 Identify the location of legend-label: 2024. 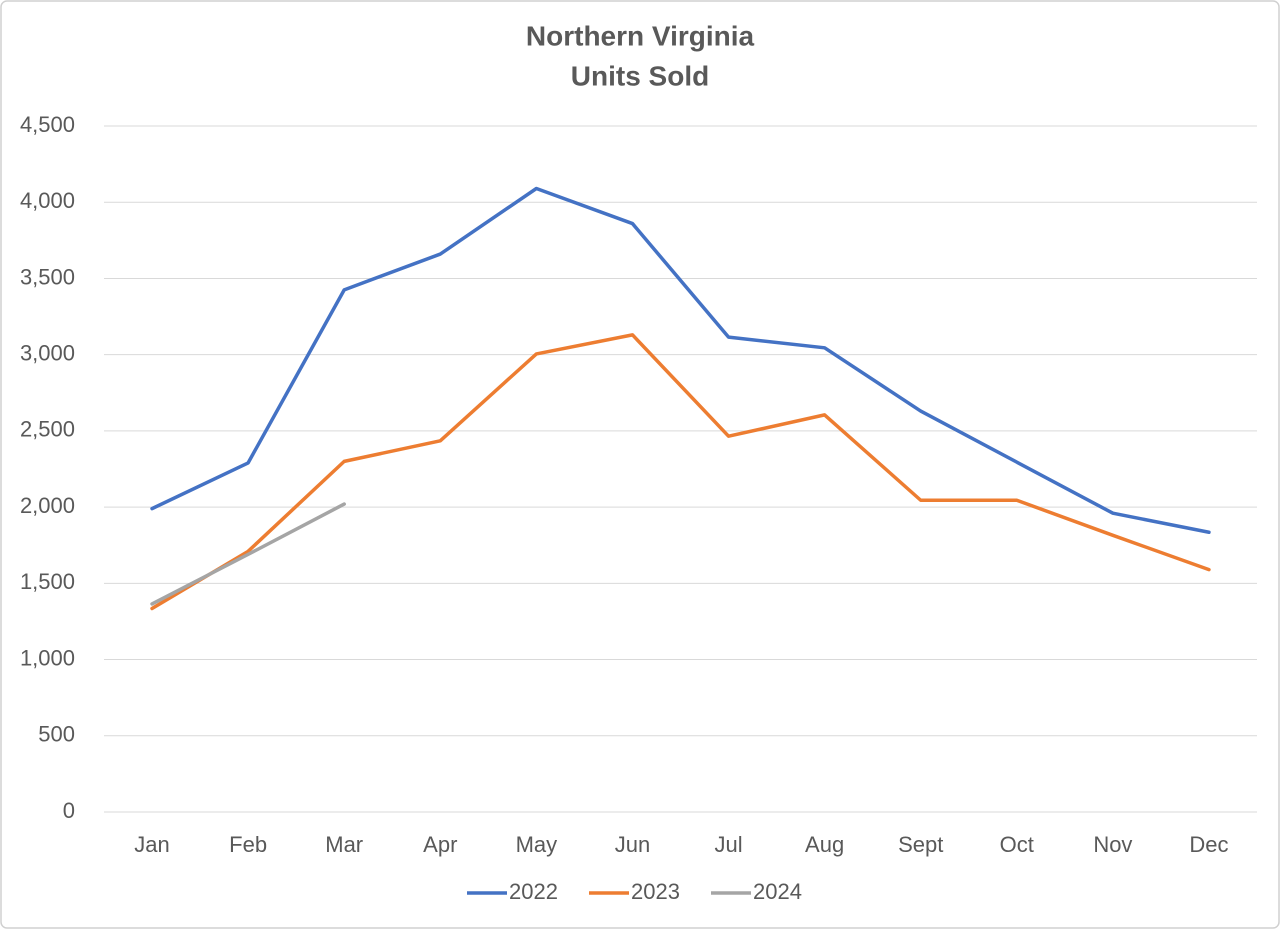
(777, 891).